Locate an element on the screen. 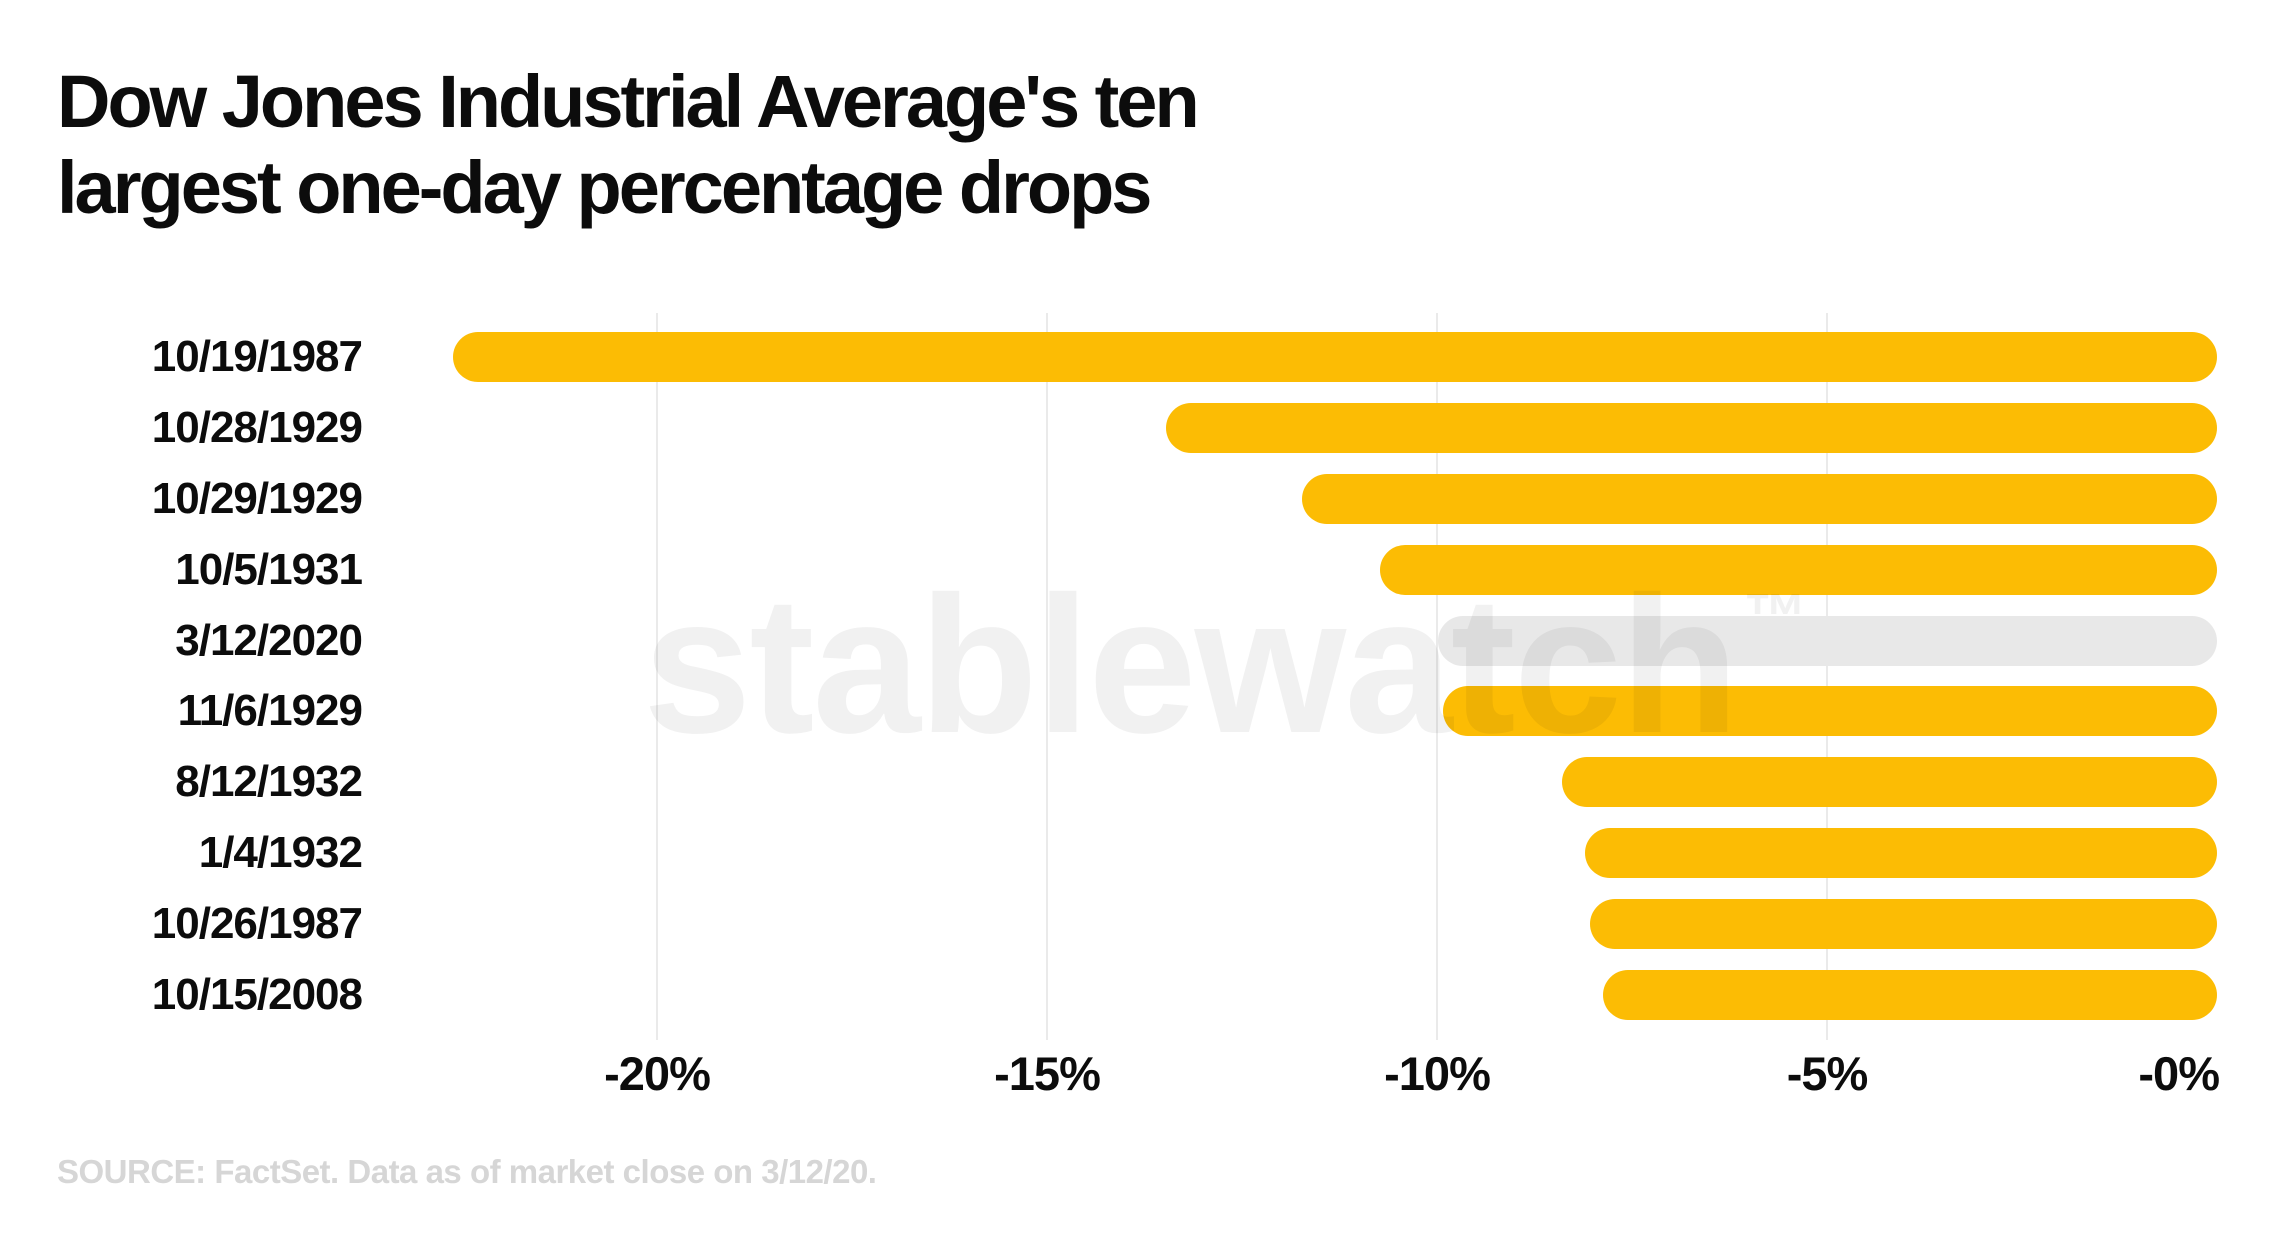  category-label: 10/26/1987 is located at coordinates (257, 924).